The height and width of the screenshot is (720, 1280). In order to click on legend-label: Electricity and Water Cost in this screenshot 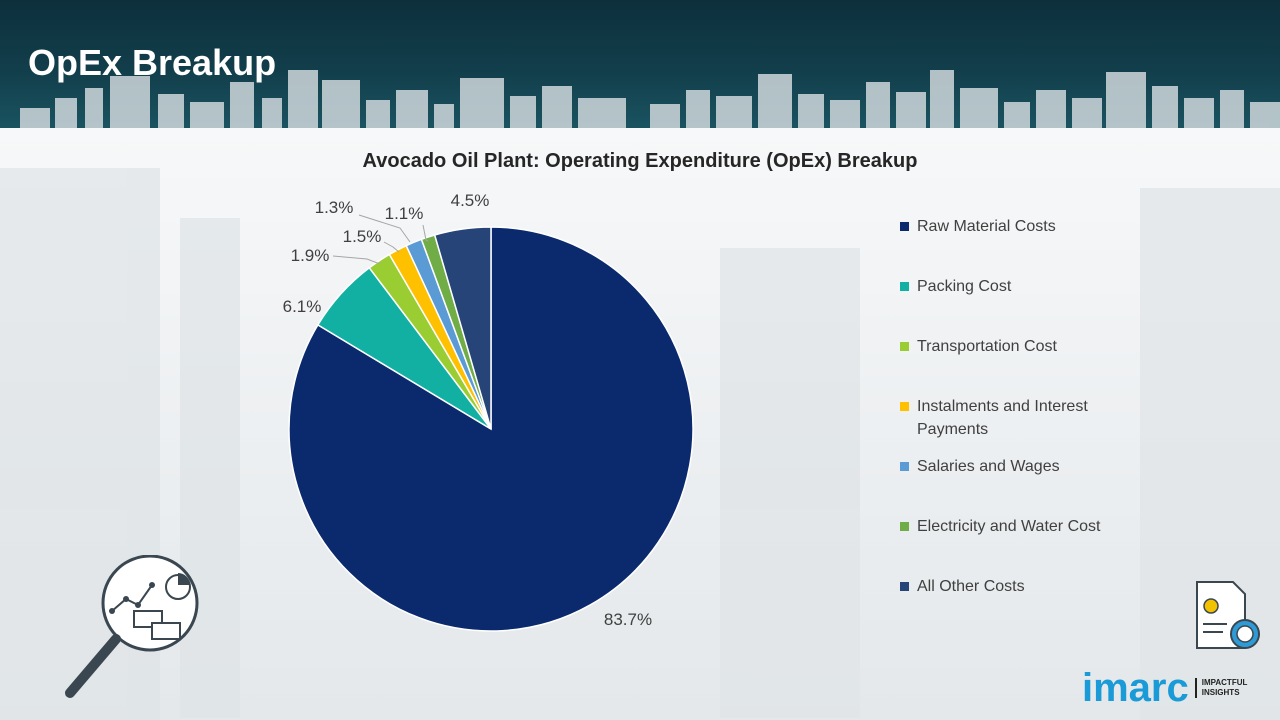, I will do `click(1009, 526)`.